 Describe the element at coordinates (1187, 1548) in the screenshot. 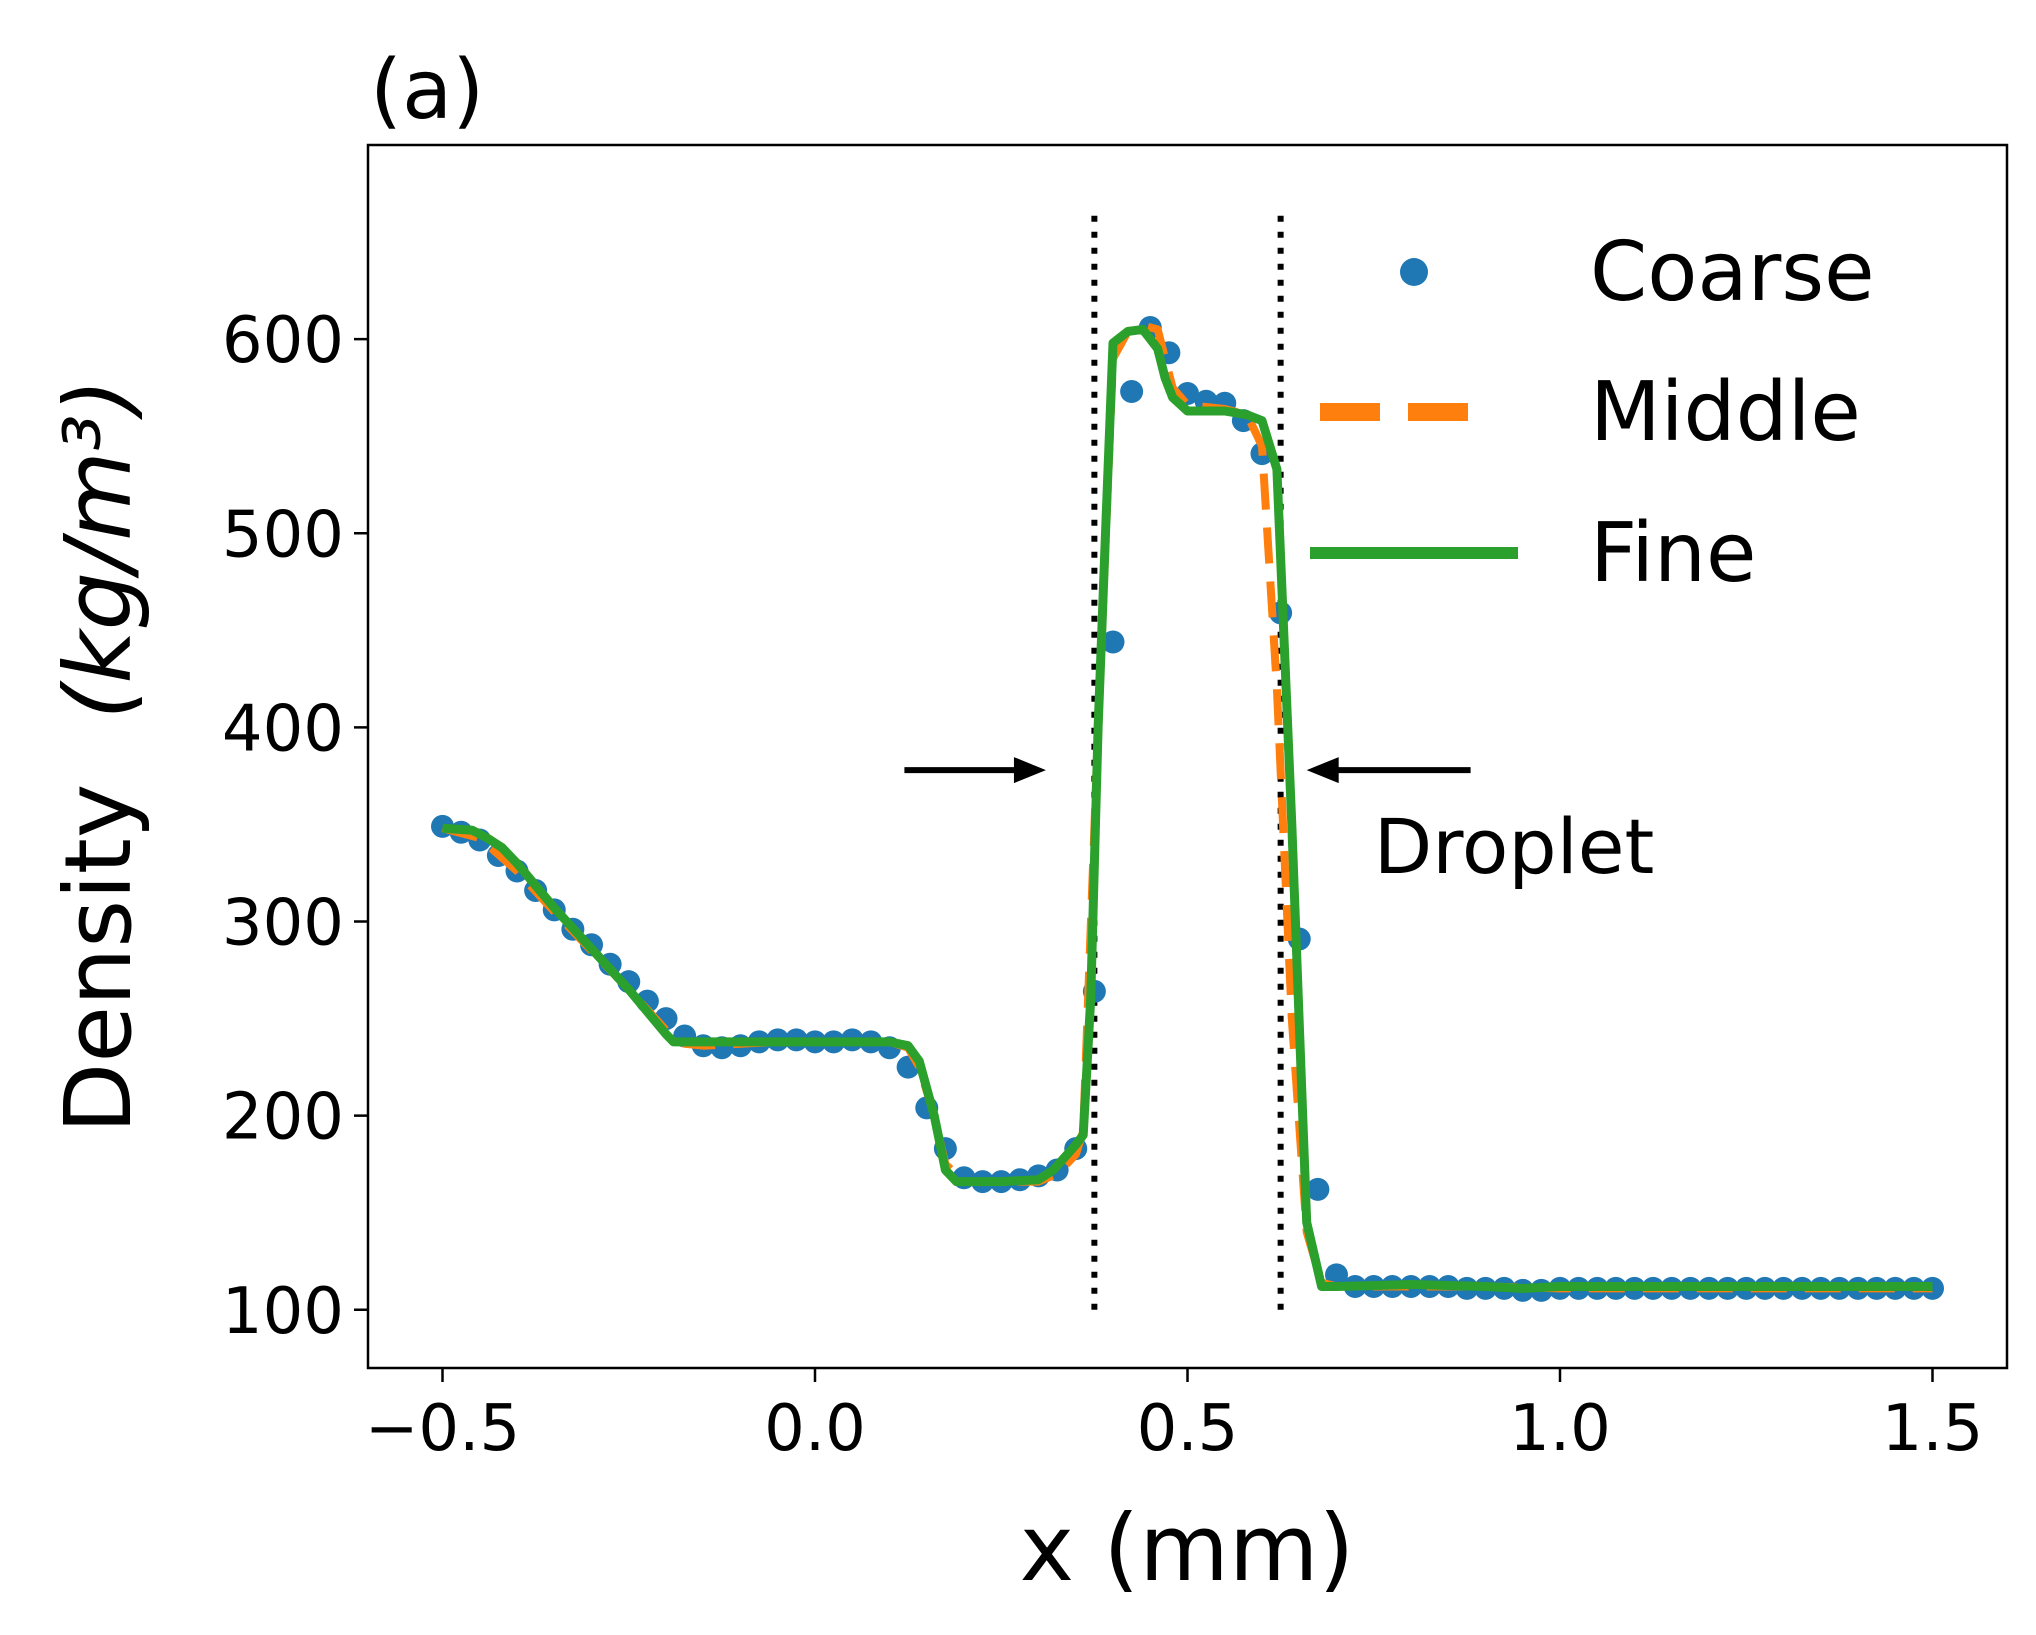

I see `x-axis-label: x (mm)` at that location.